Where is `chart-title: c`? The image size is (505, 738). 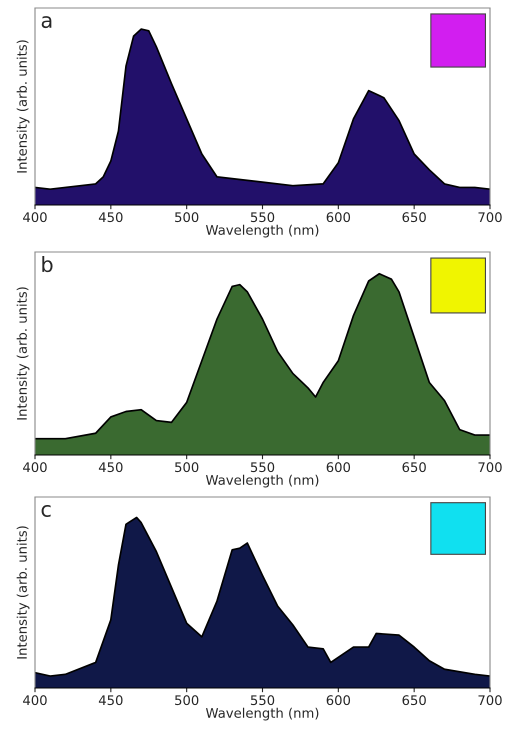
chart-title: c is located at coordinates (46, 510).